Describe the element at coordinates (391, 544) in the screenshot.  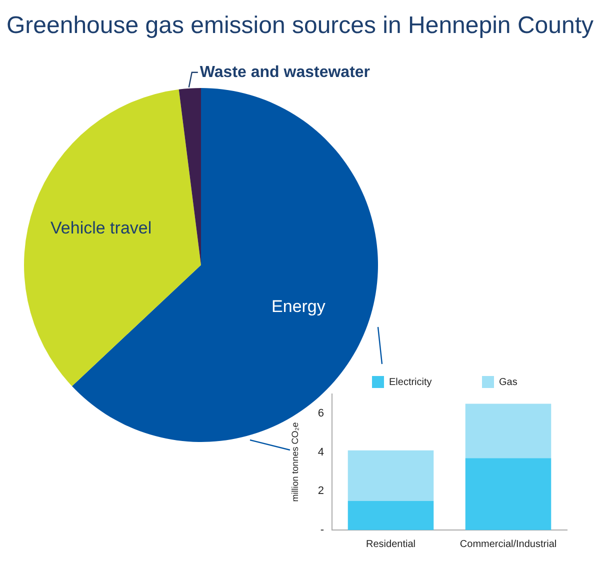
I see `x-tick-label: Residential` at that location.